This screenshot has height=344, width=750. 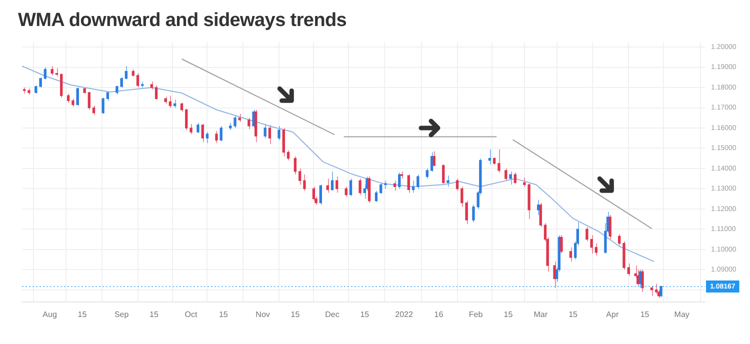 What do you see at coordinates (541, 315) in the screenshot?
I see `x-tick-label: Mar` at bounding box center [541, 315].